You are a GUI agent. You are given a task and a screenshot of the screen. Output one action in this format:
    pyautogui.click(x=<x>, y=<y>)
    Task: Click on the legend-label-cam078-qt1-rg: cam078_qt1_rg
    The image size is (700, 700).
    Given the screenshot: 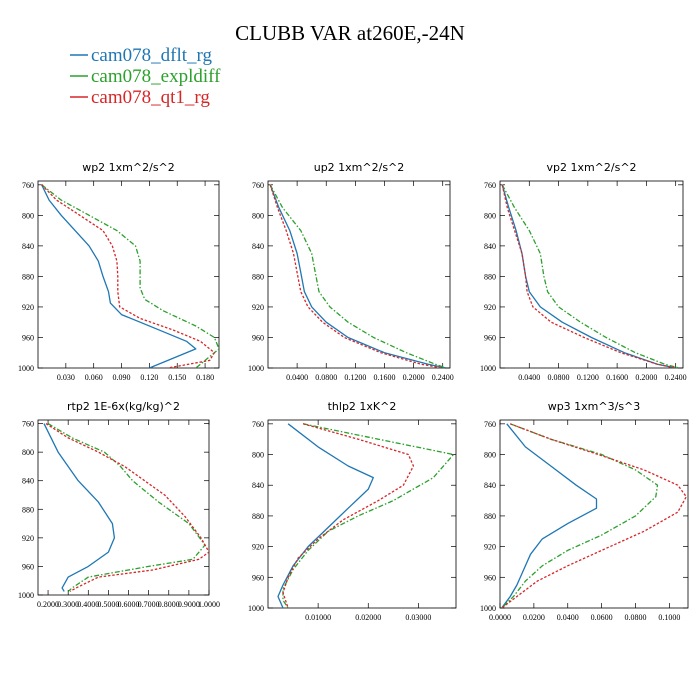 What is the action you would take?
    pyautogui.click(x=150, y=97)
    